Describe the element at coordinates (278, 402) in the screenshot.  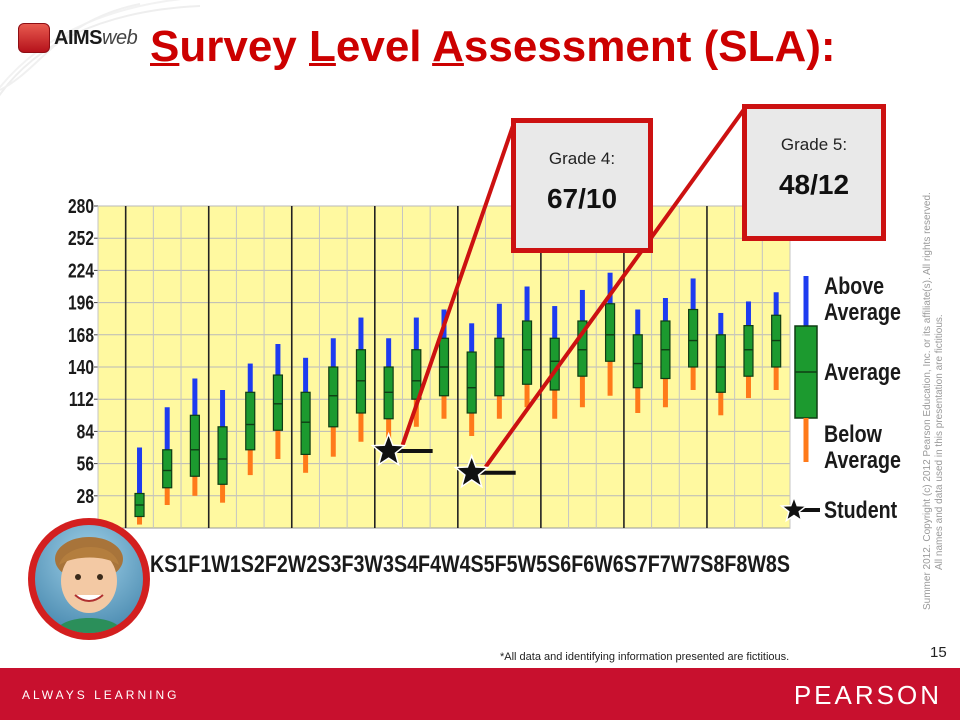
I see `box-2S` at that location.